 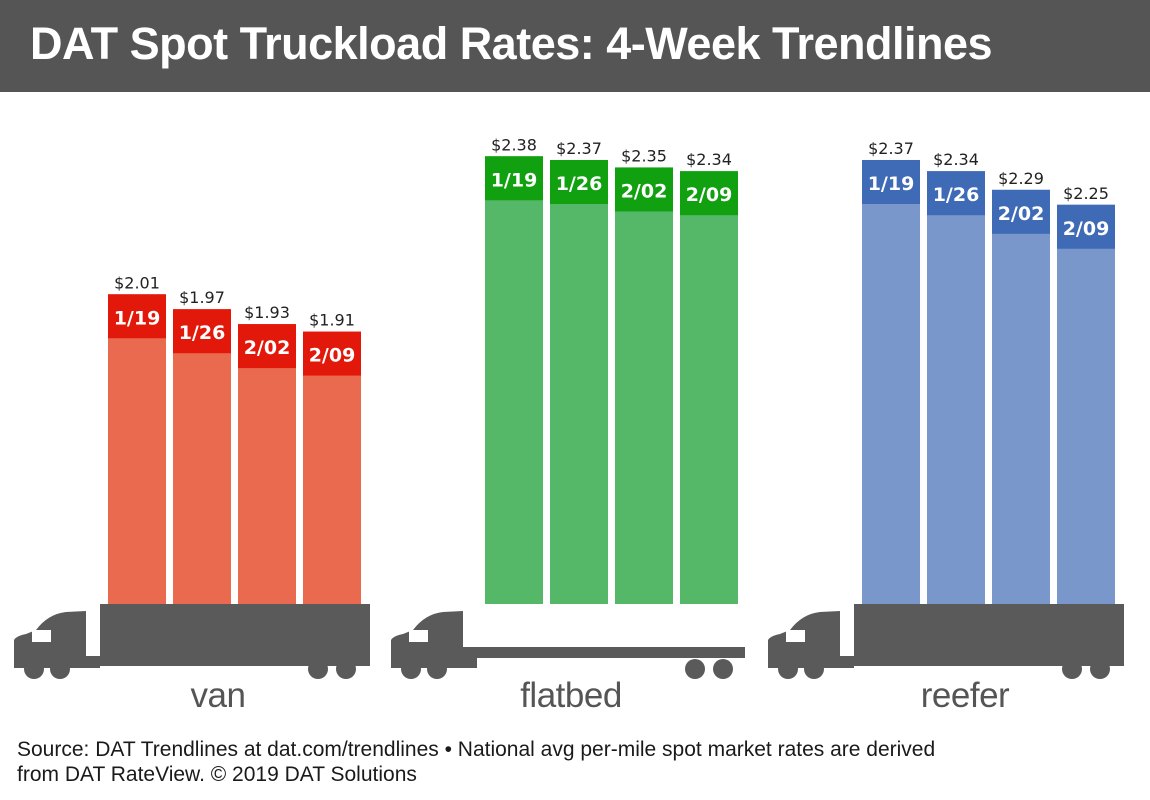 What do you see at coordinates (644, 155) in the screenshot?
I see `bar-value-label: $2.35` at bounding box center [644, 155].